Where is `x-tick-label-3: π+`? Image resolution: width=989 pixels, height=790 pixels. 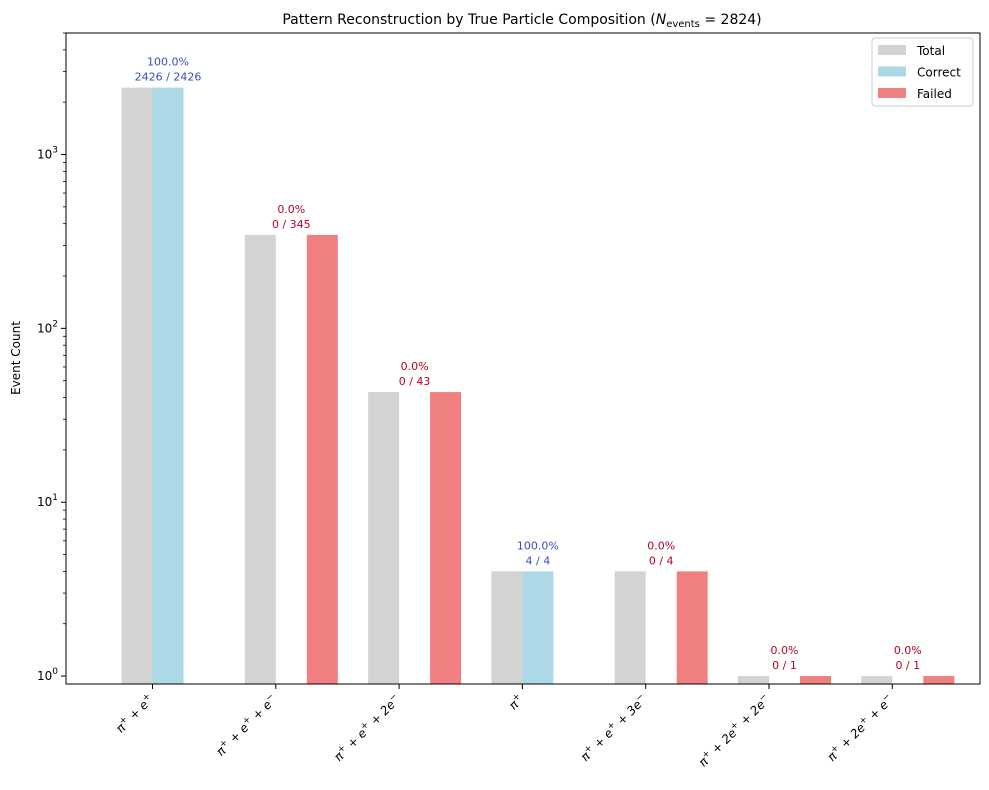 x-tick-label-3: π+ is located at coordinates (515, 702).